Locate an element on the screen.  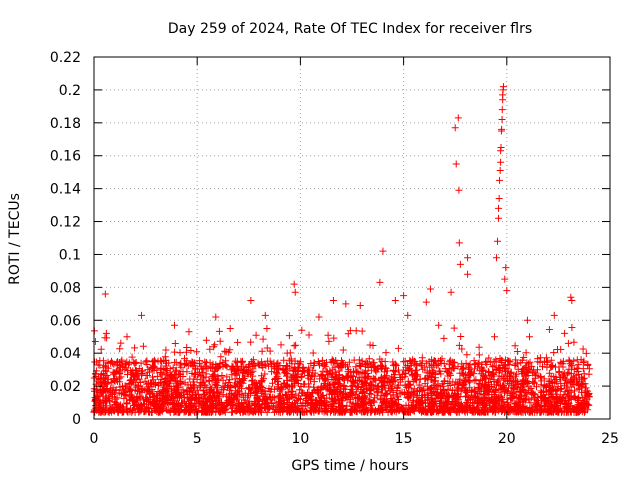
x-tick-label: 10 is located at coordinates (300, 439).